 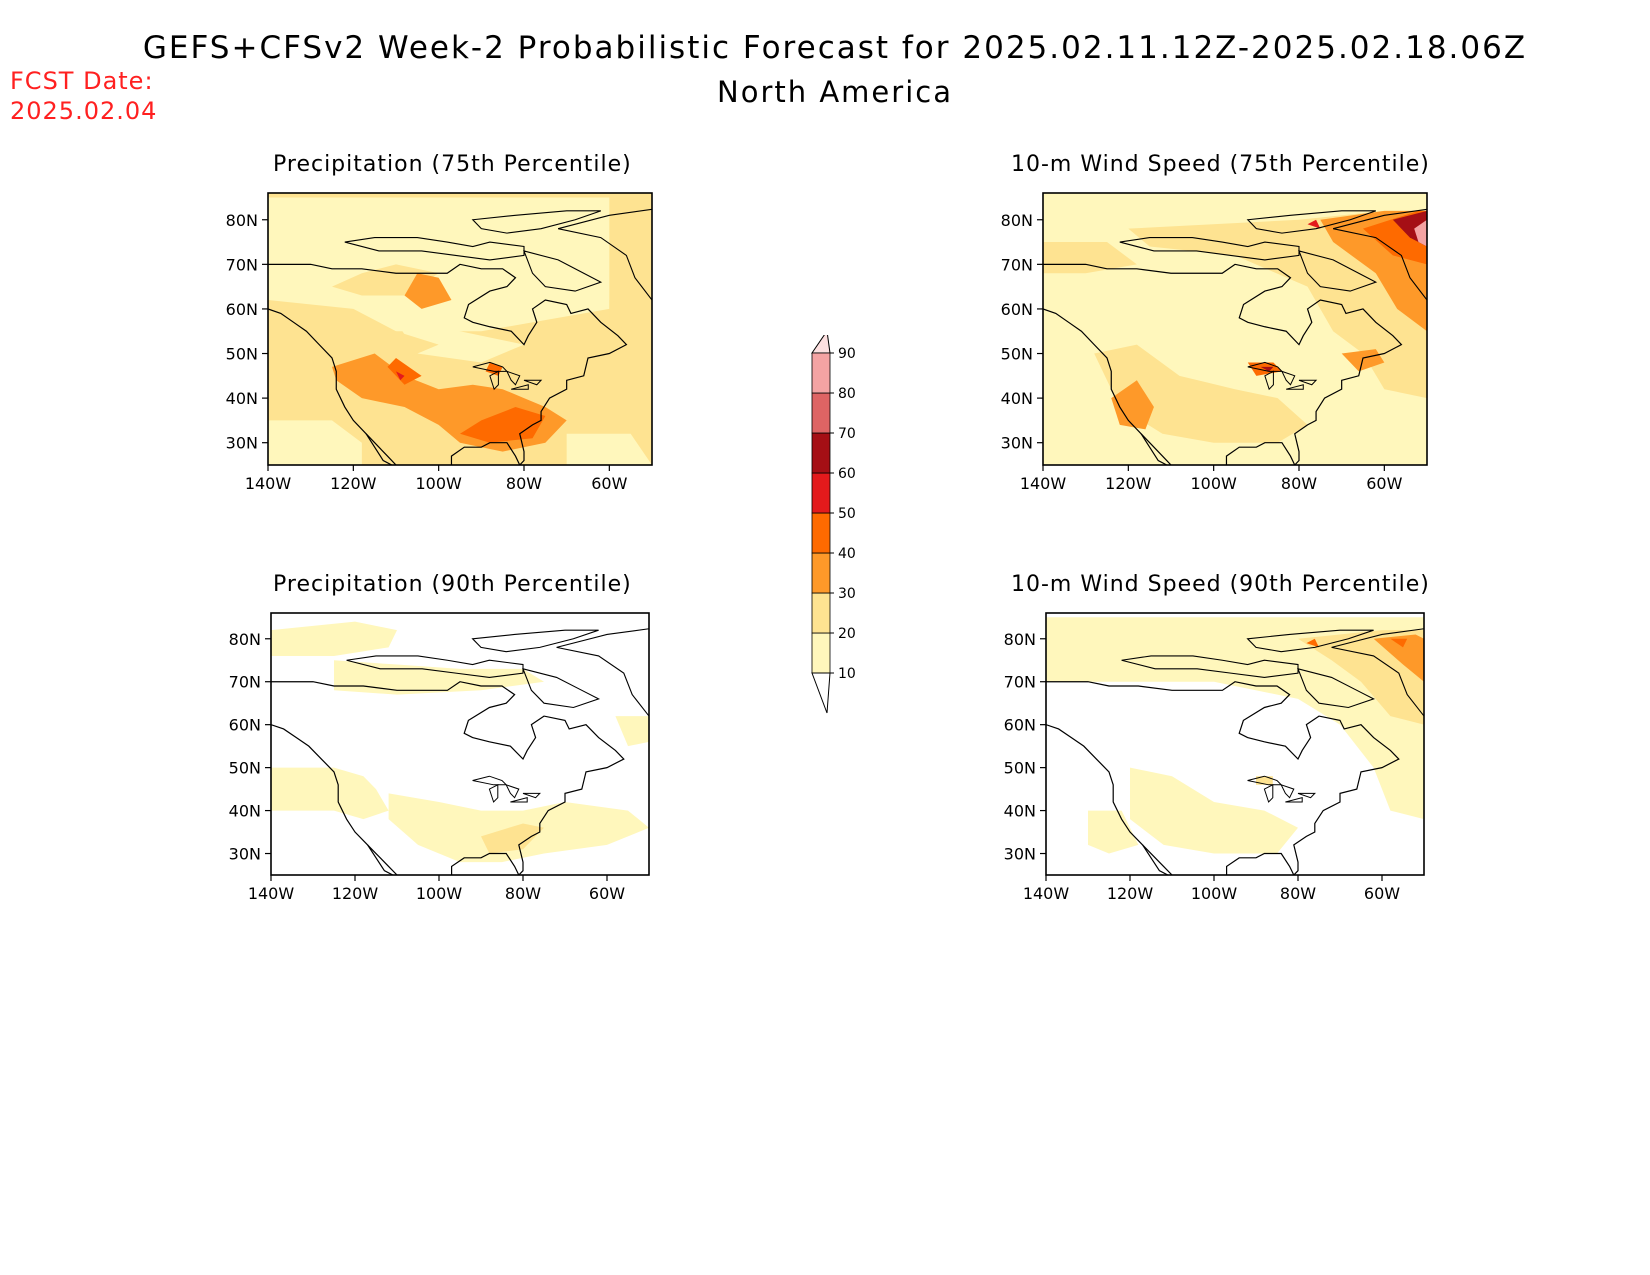 What do you see at coordinates (847, 394) in the screenshot?
I see `colorbar-label: 80` at bounding box center [847, 394].